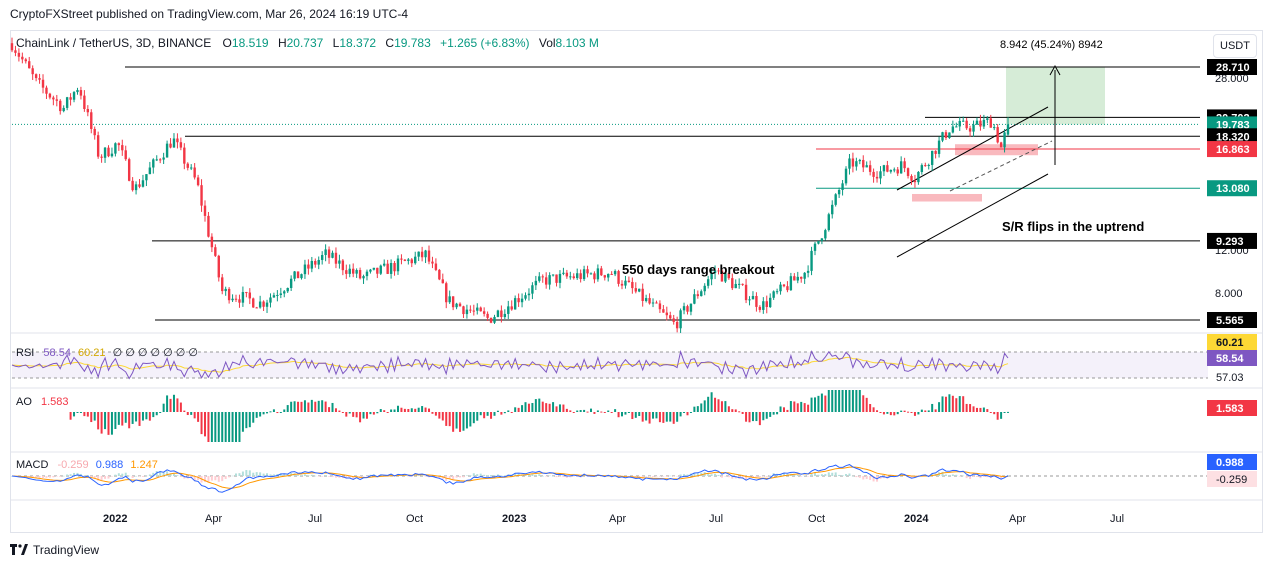  Describe the element at coordinates (336, 43) in the screenshot. I see `low-label: L` at that location.